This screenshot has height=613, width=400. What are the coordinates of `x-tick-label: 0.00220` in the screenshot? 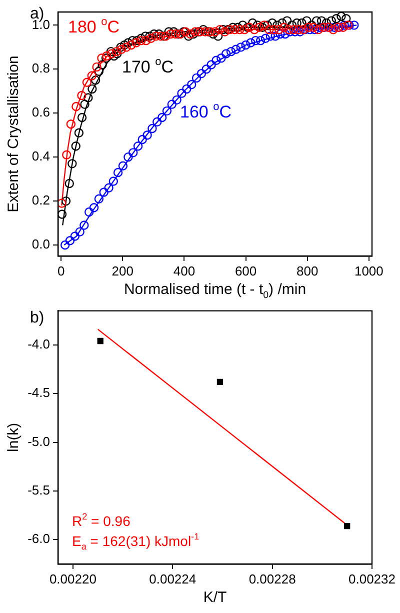 It's located at (72, 578).